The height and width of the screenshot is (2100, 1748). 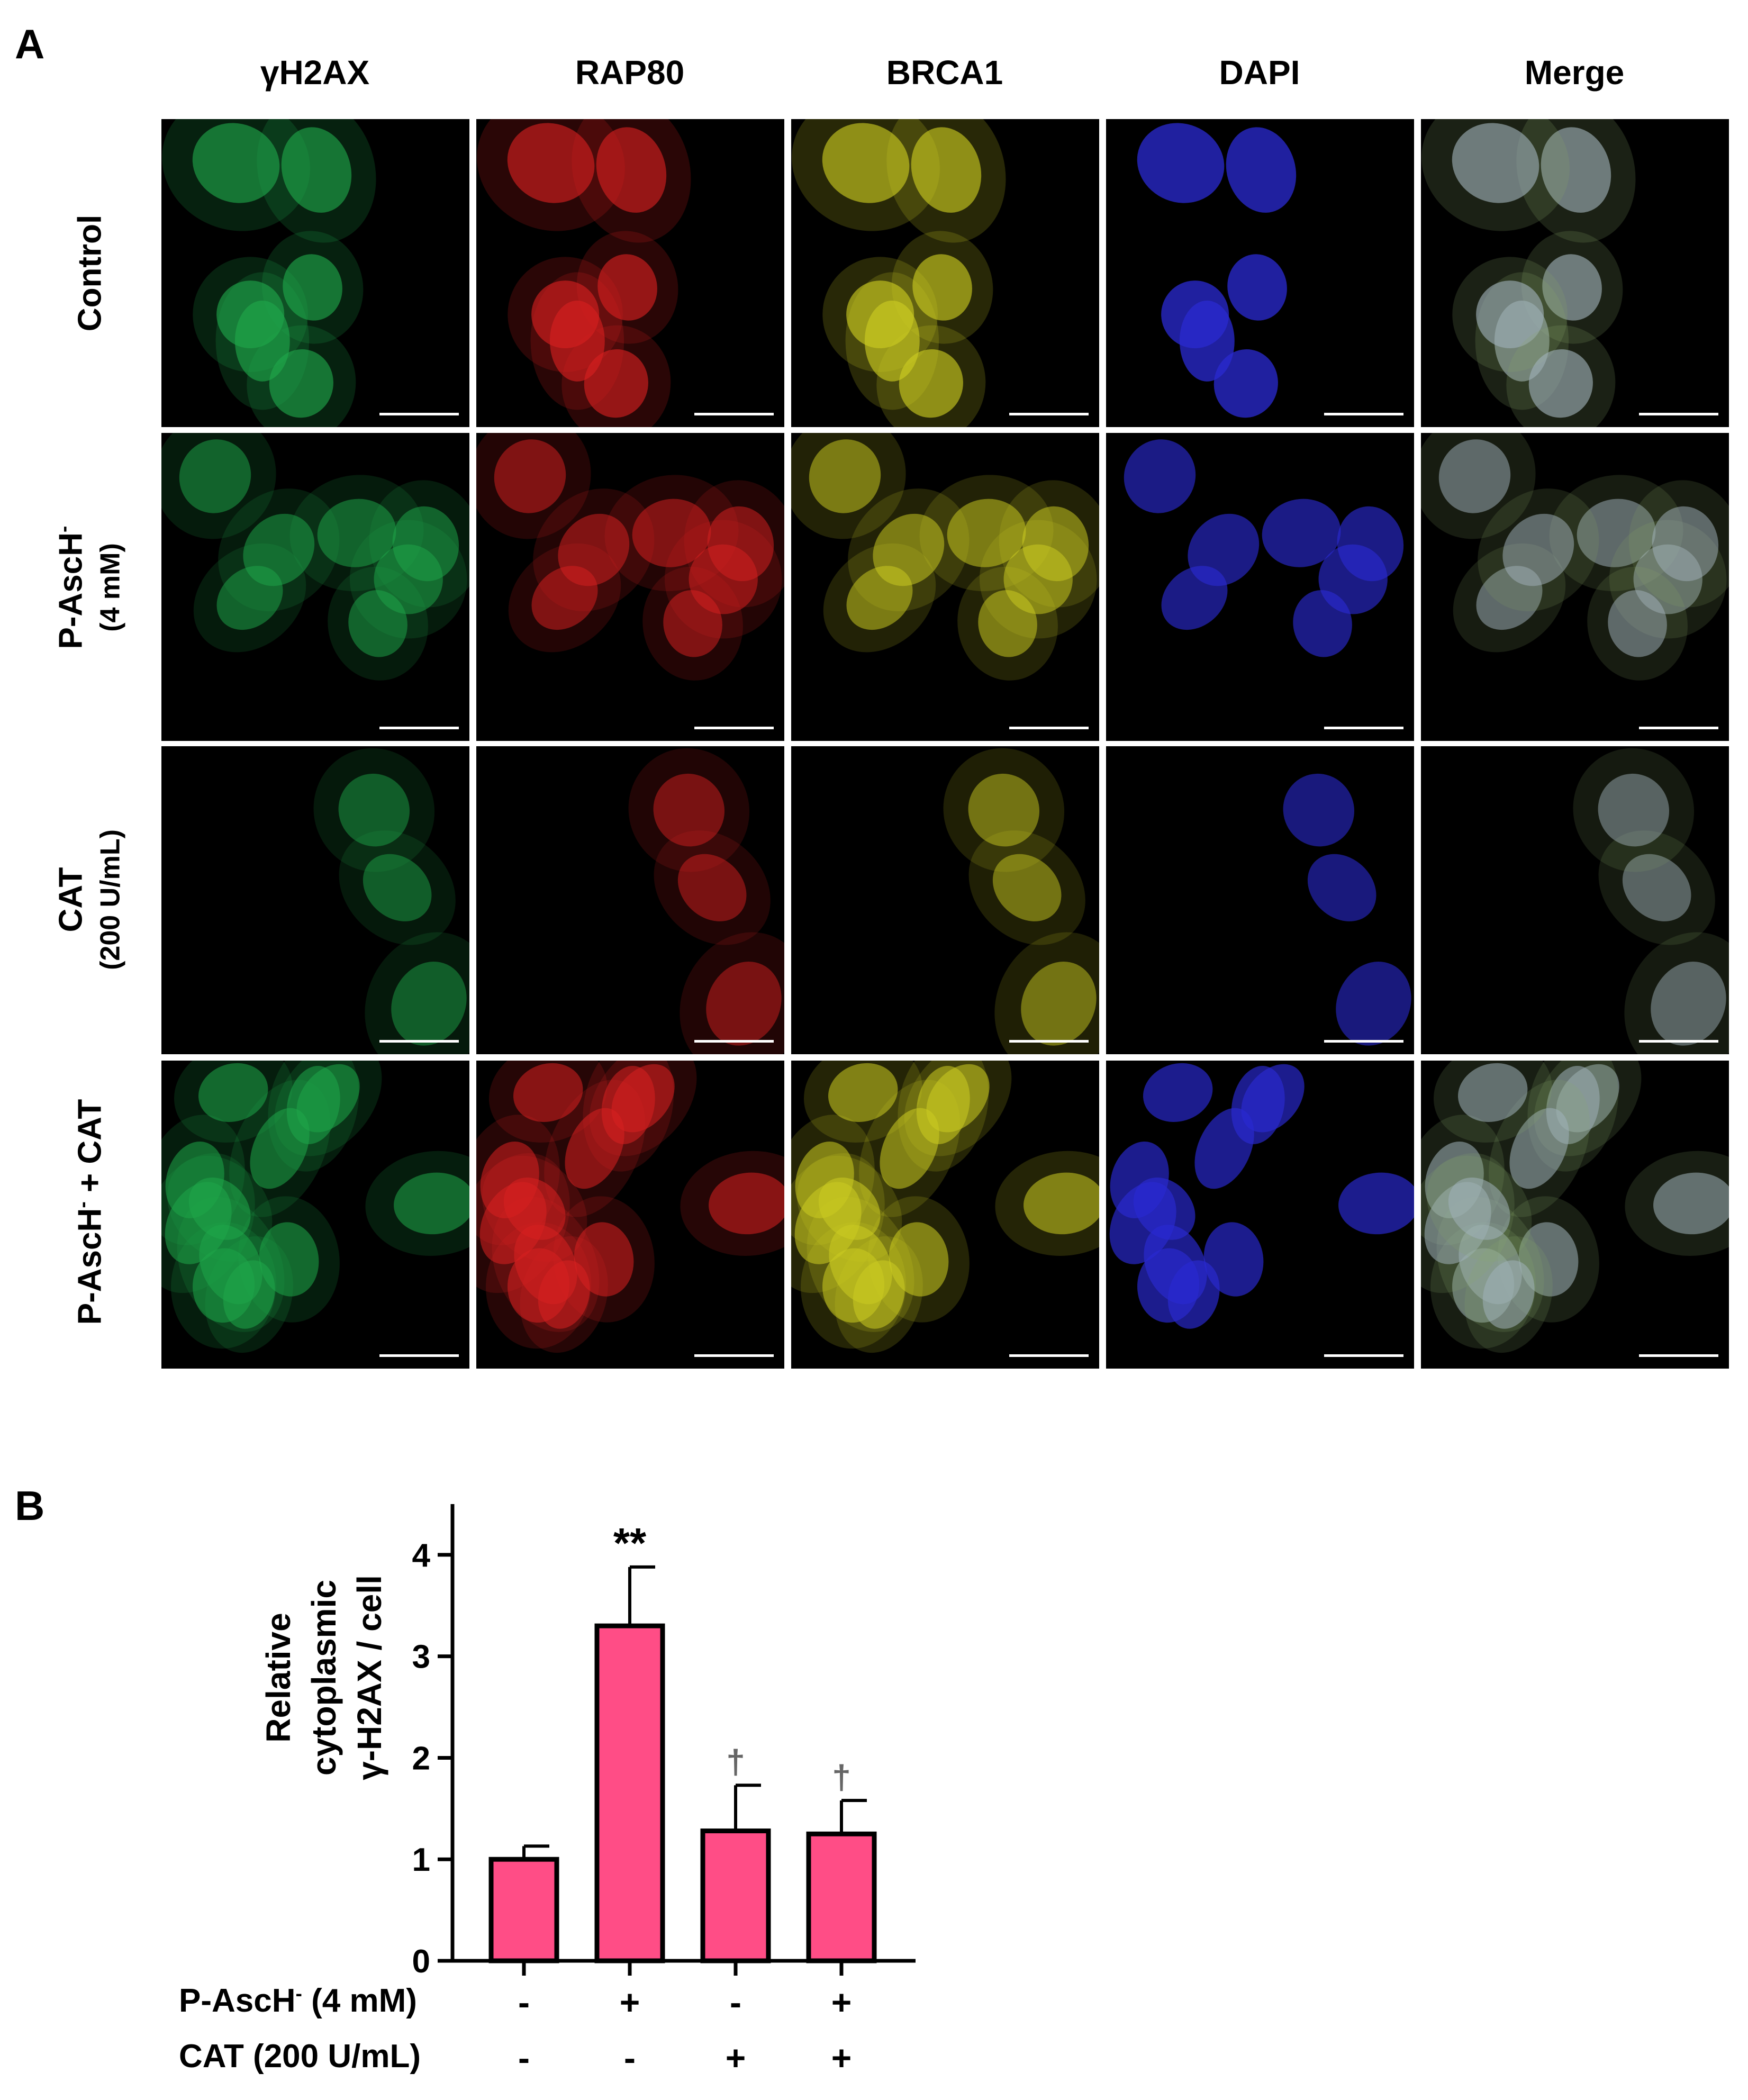 What do you see at coordinates (1574, 72) in the screenshot?
I see `column-header-merge: Merge` at bounding box center [1574, 72].